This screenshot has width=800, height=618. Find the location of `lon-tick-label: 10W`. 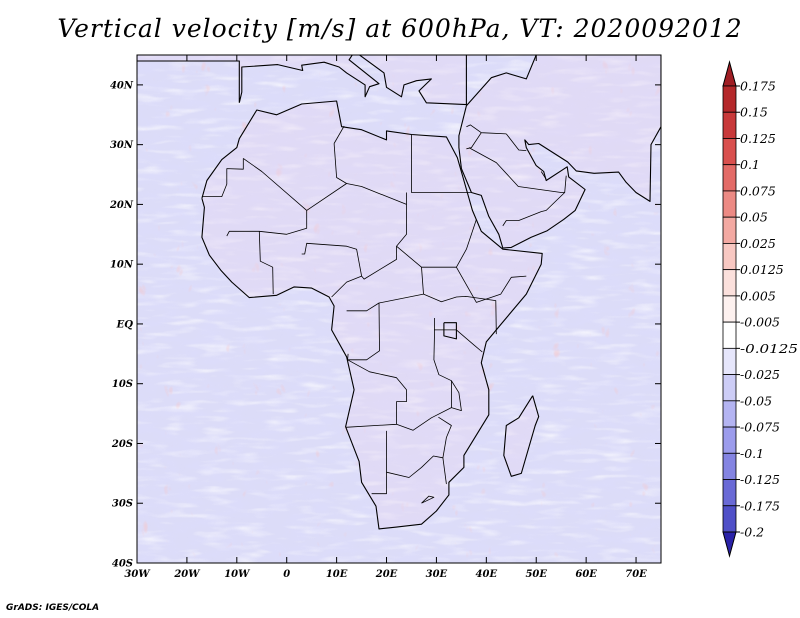

lon-tick-label: 10W is located at coordinates (237, 574).